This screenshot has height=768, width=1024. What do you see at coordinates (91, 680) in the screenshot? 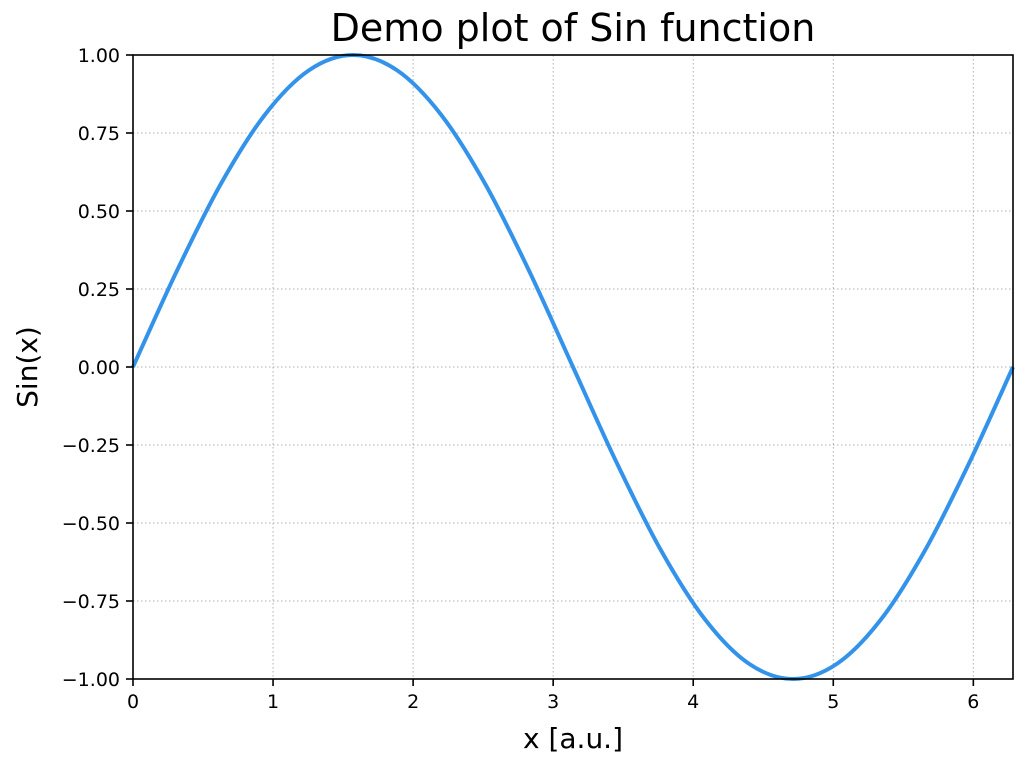
I see `y-tick-label: −1.00` at bounding box center [91, 680].